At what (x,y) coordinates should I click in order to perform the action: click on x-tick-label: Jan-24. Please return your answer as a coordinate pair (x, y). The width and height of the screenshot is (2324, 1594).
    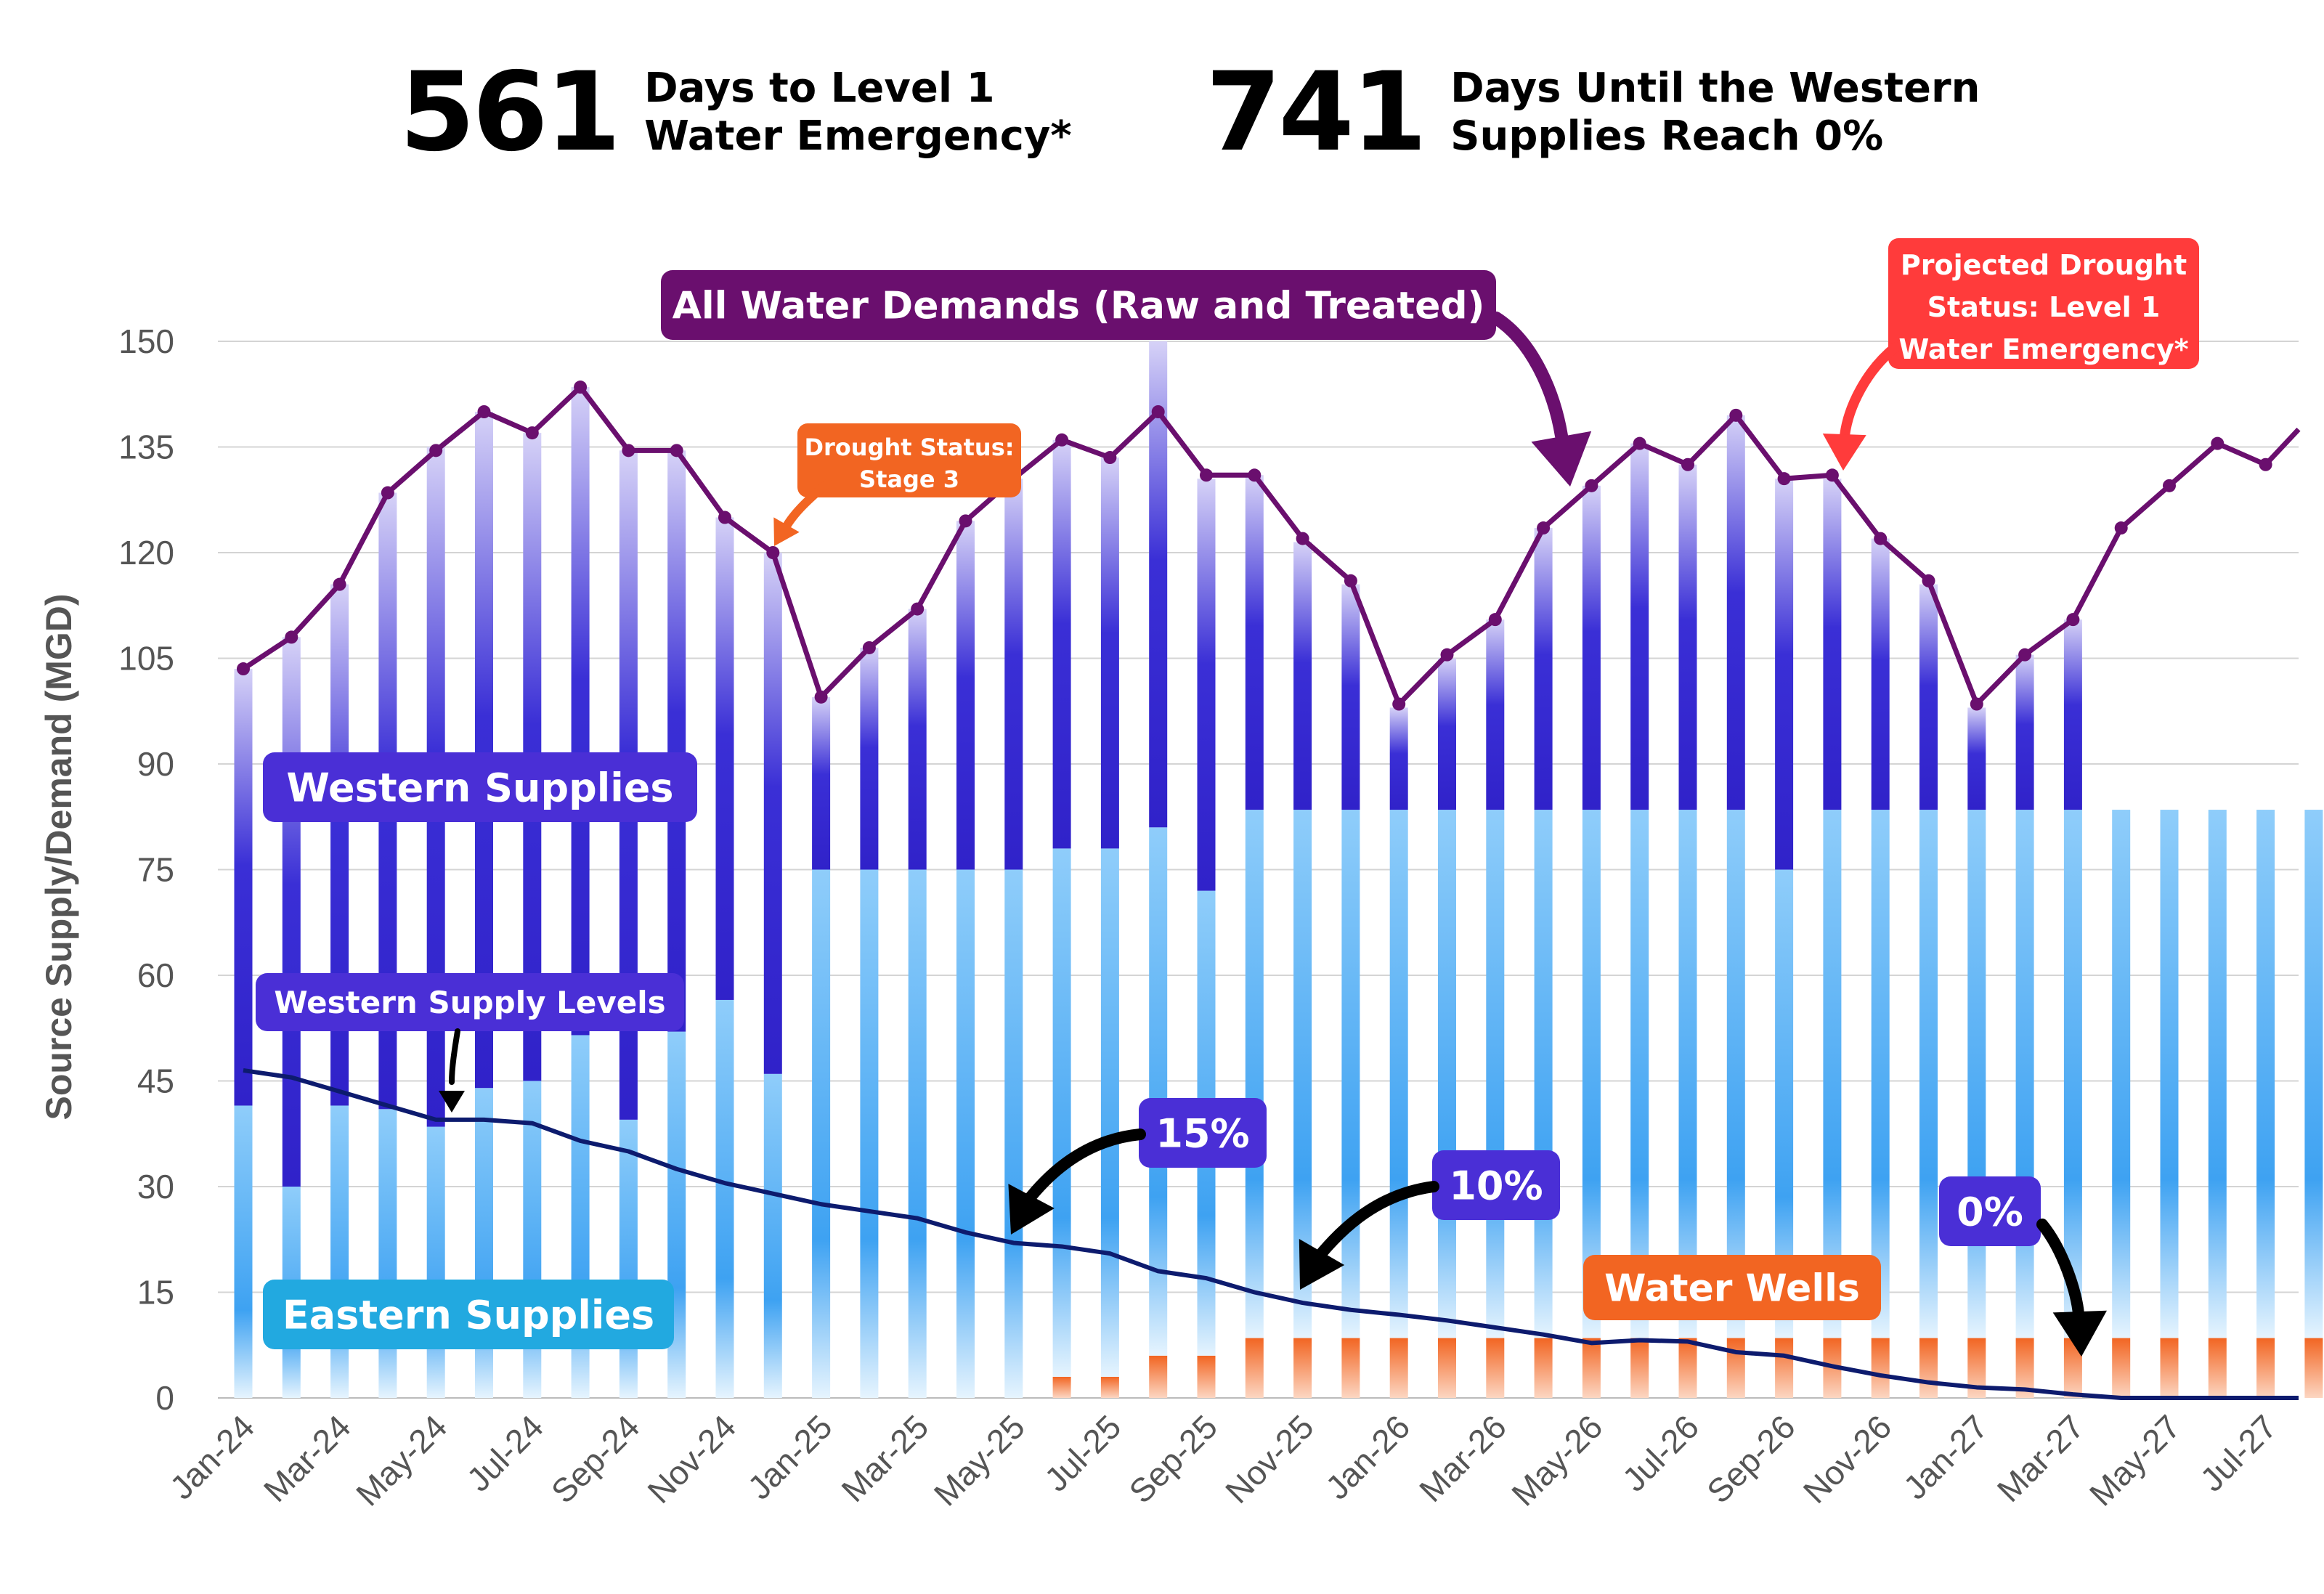
    Looking at the image, I should click on (212, 1456).